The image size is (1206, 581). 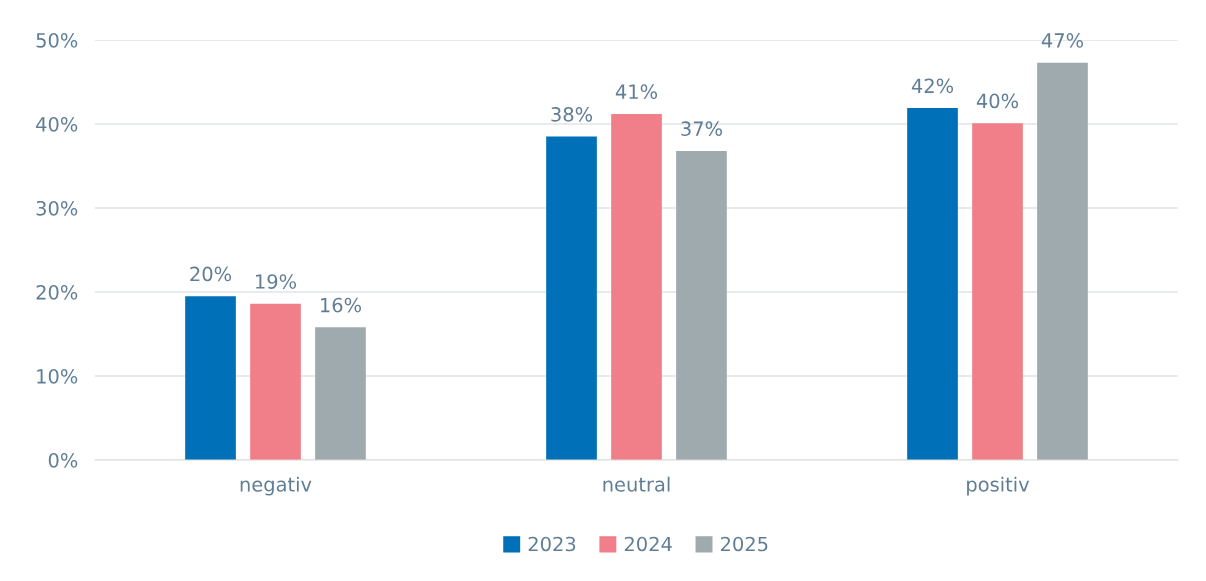 What do you see at coordinates (636, 484) in the screenshot?
I see `x-tick-label: neutral` at bounding box center [636, 484].